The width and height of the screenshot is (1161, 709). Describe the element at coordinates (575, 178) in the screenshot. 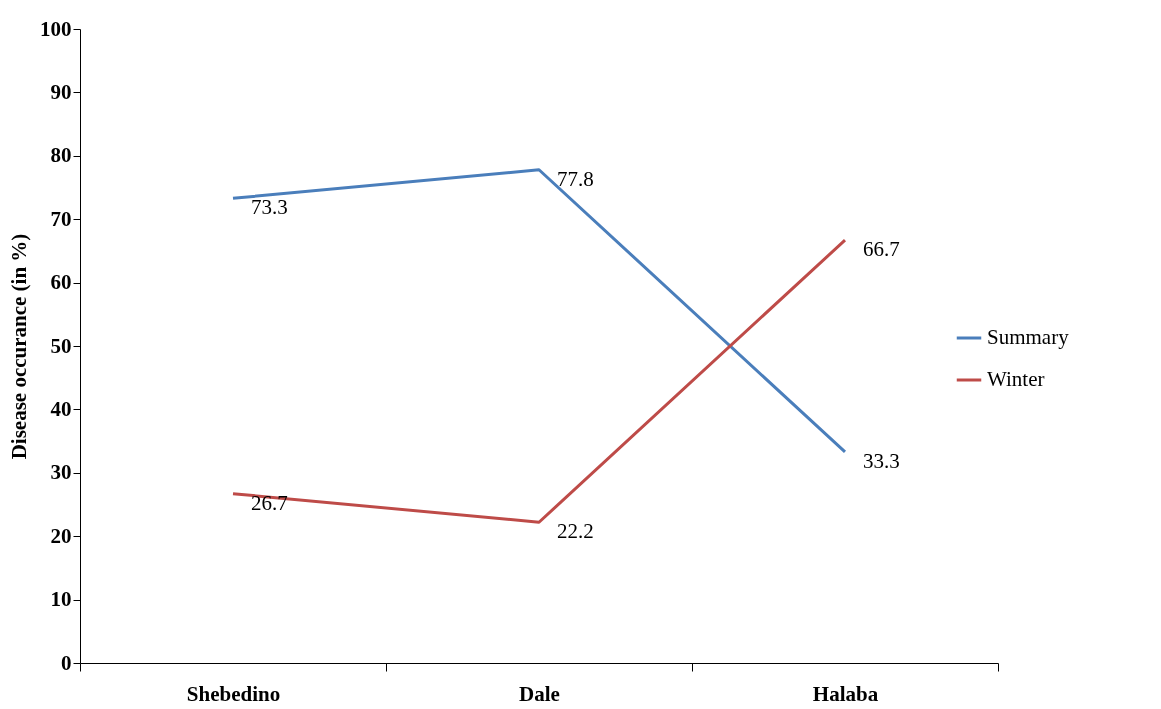

I see `data-label: 77.8` at that location.